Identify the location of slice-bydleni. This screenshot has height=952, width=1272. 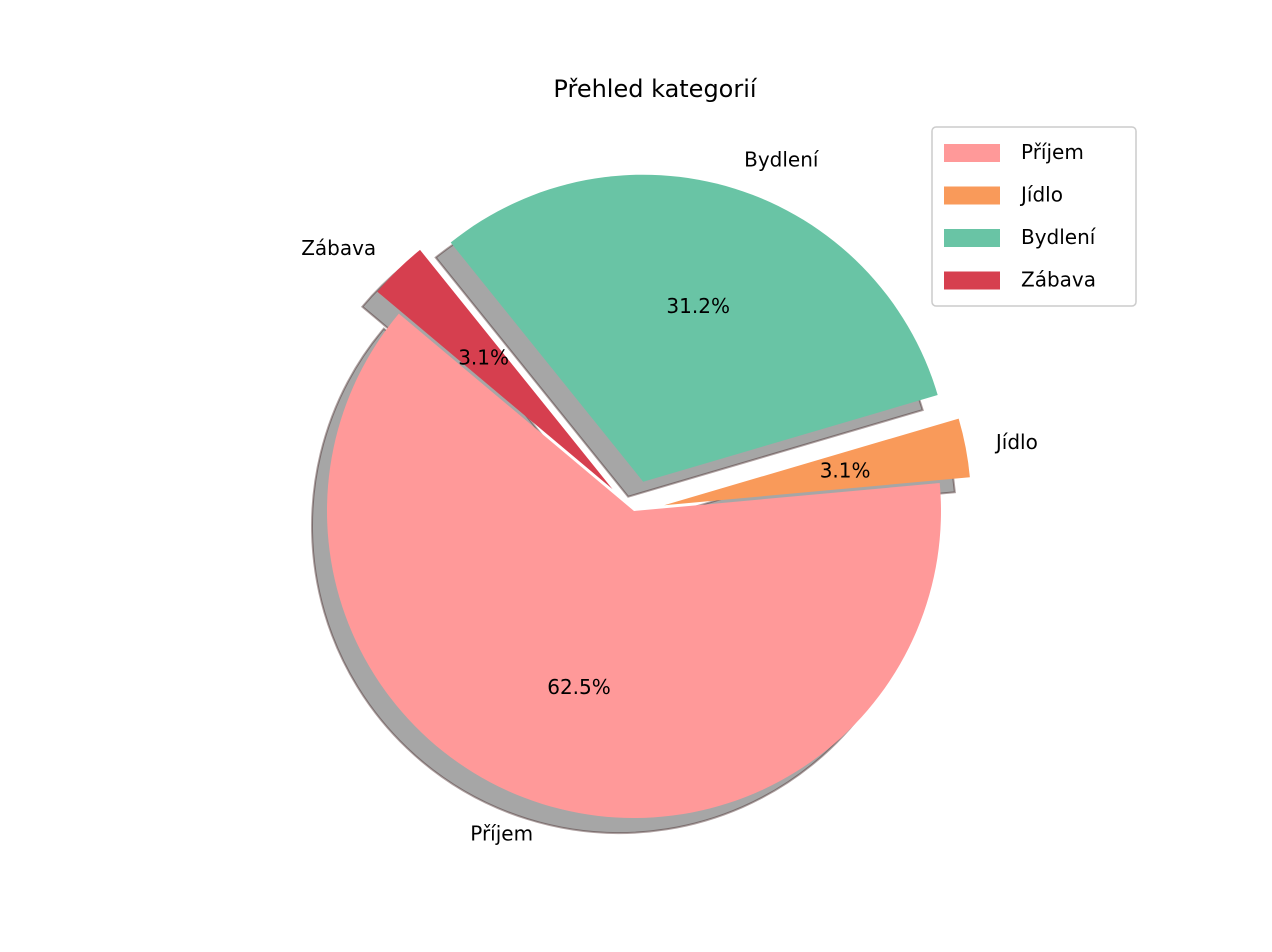
(694, 328).